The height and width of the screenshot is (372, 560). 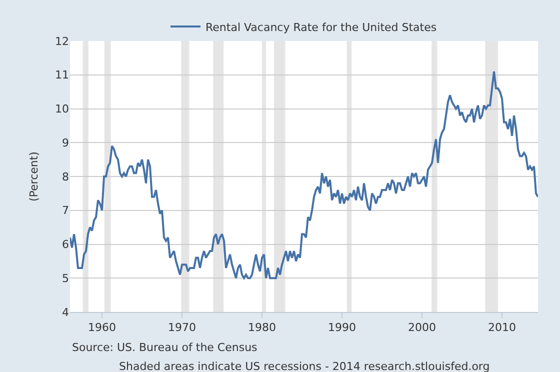 I want to click on x-tick-label: 1970, so click(x=182, y=327).